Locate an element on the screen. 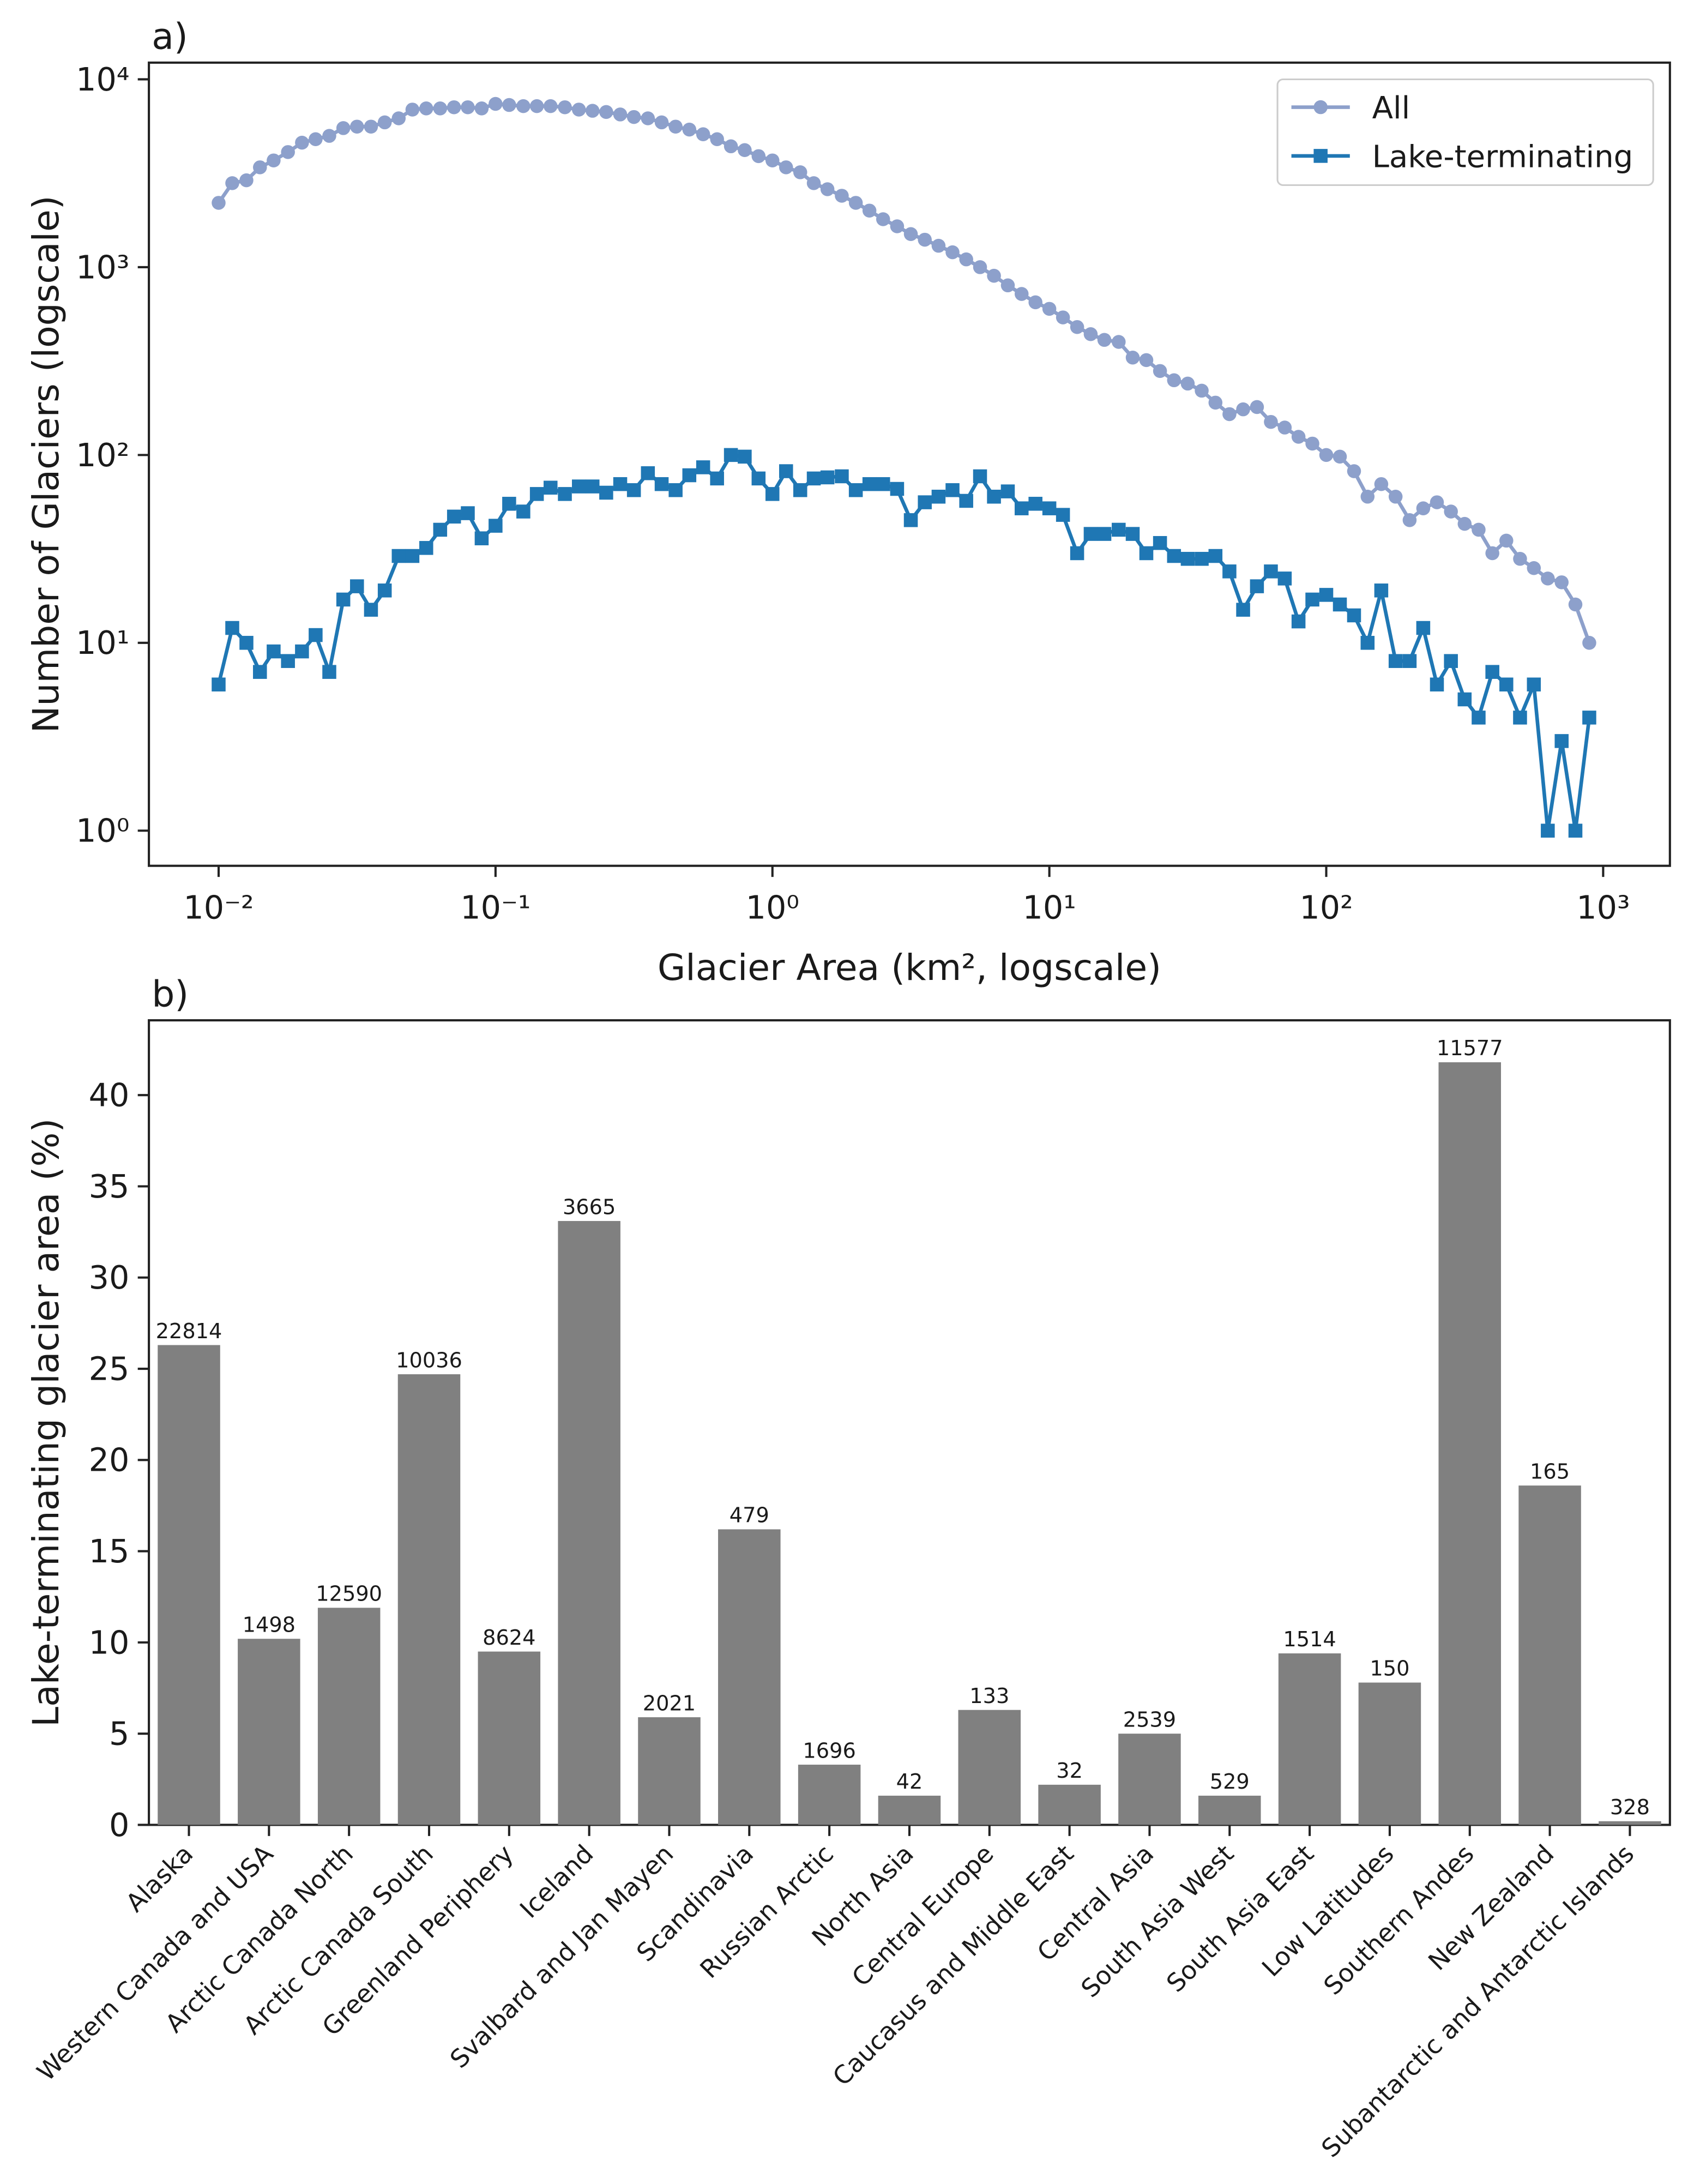 Image resolution: width=1688 pixels, height=2184 pixels. x-axis-label: Glacier Area (km², logscale) is located at coordinates (910, 967).